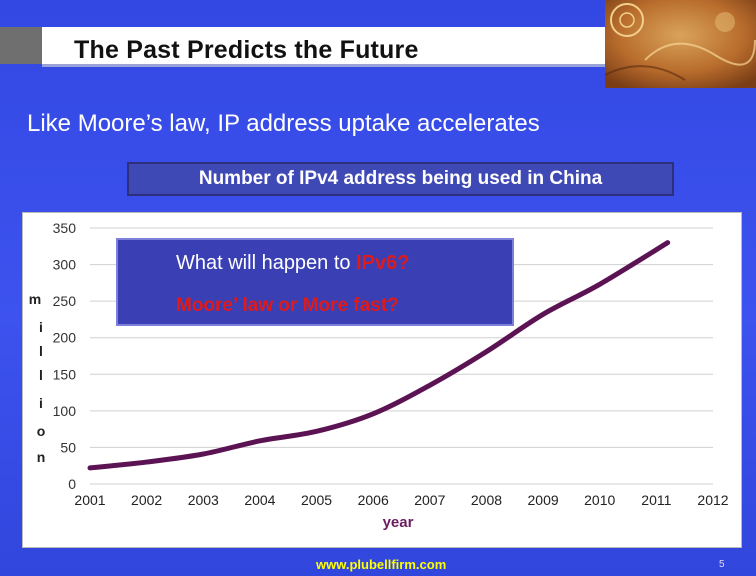 The image size is (756, 576). What do you see at coordinates (65, 374) in the screenshot?
I see `y-tick-label: 150` at bounding box center [65, 374].